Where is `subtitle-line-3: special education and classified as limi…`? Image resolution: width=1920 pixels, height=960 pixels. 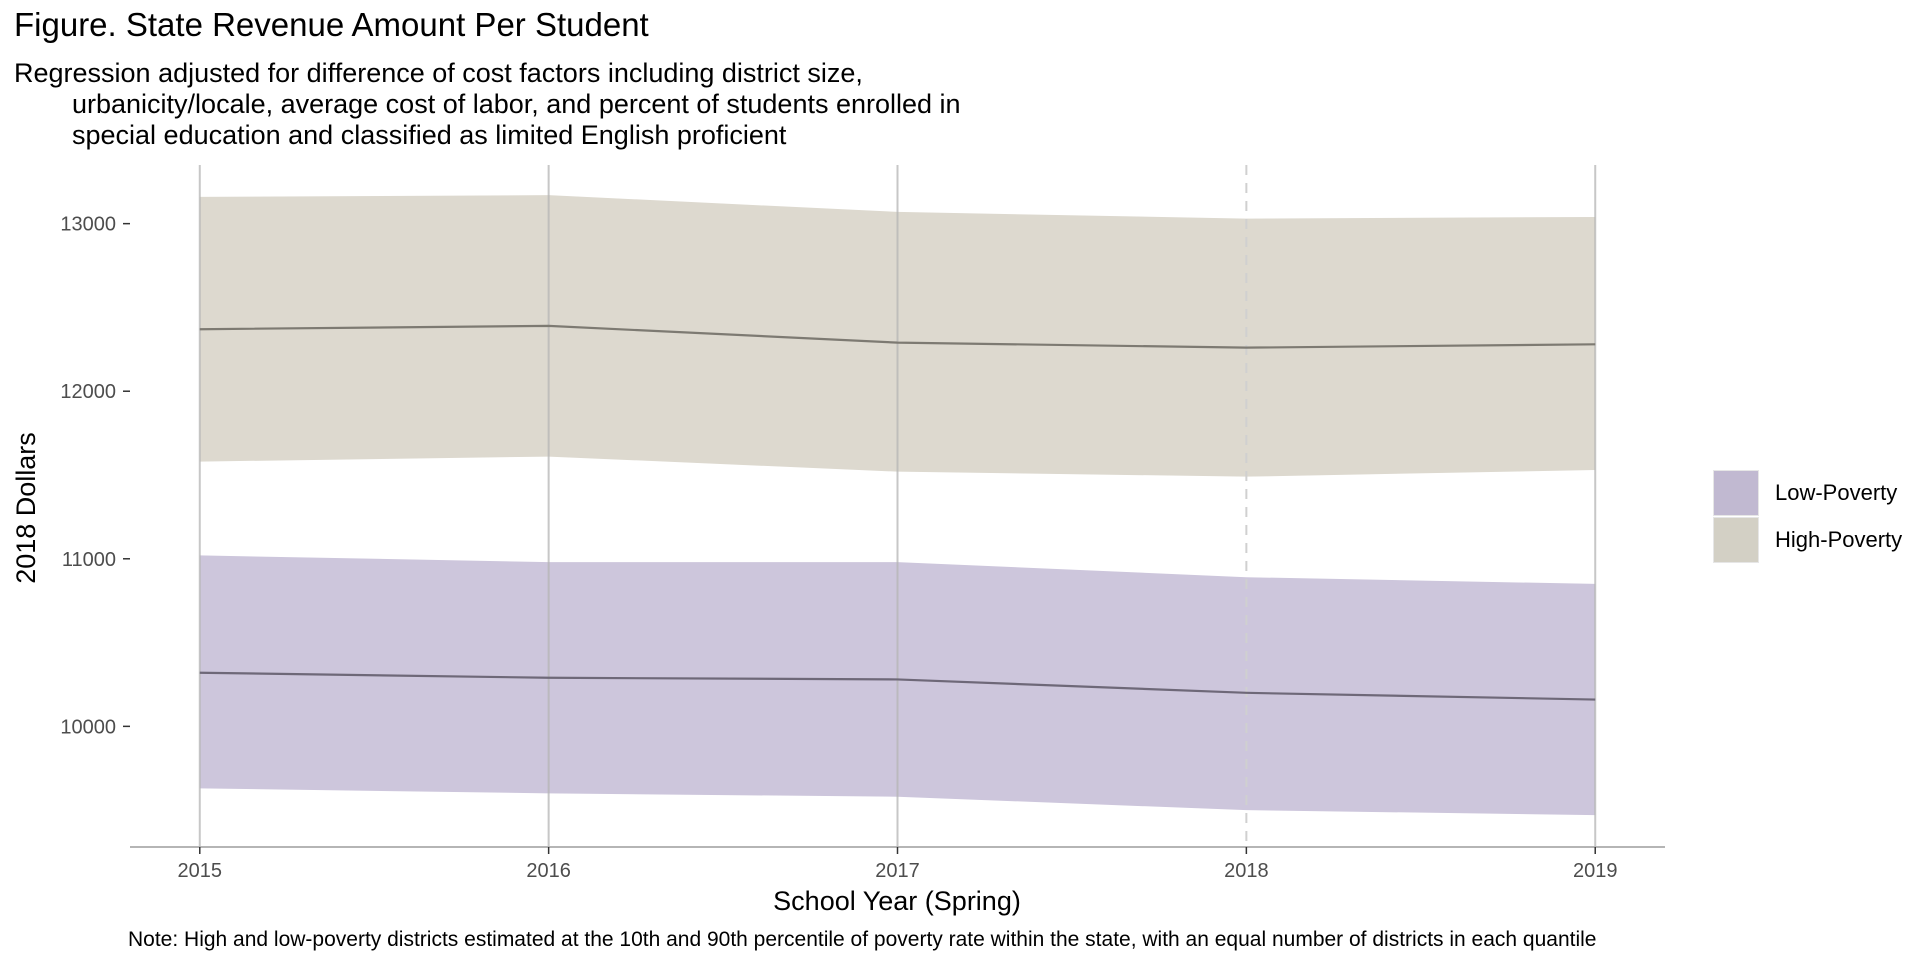 subtitle-line-3: special education and classified as limi… is located at coordinates (429, 135).